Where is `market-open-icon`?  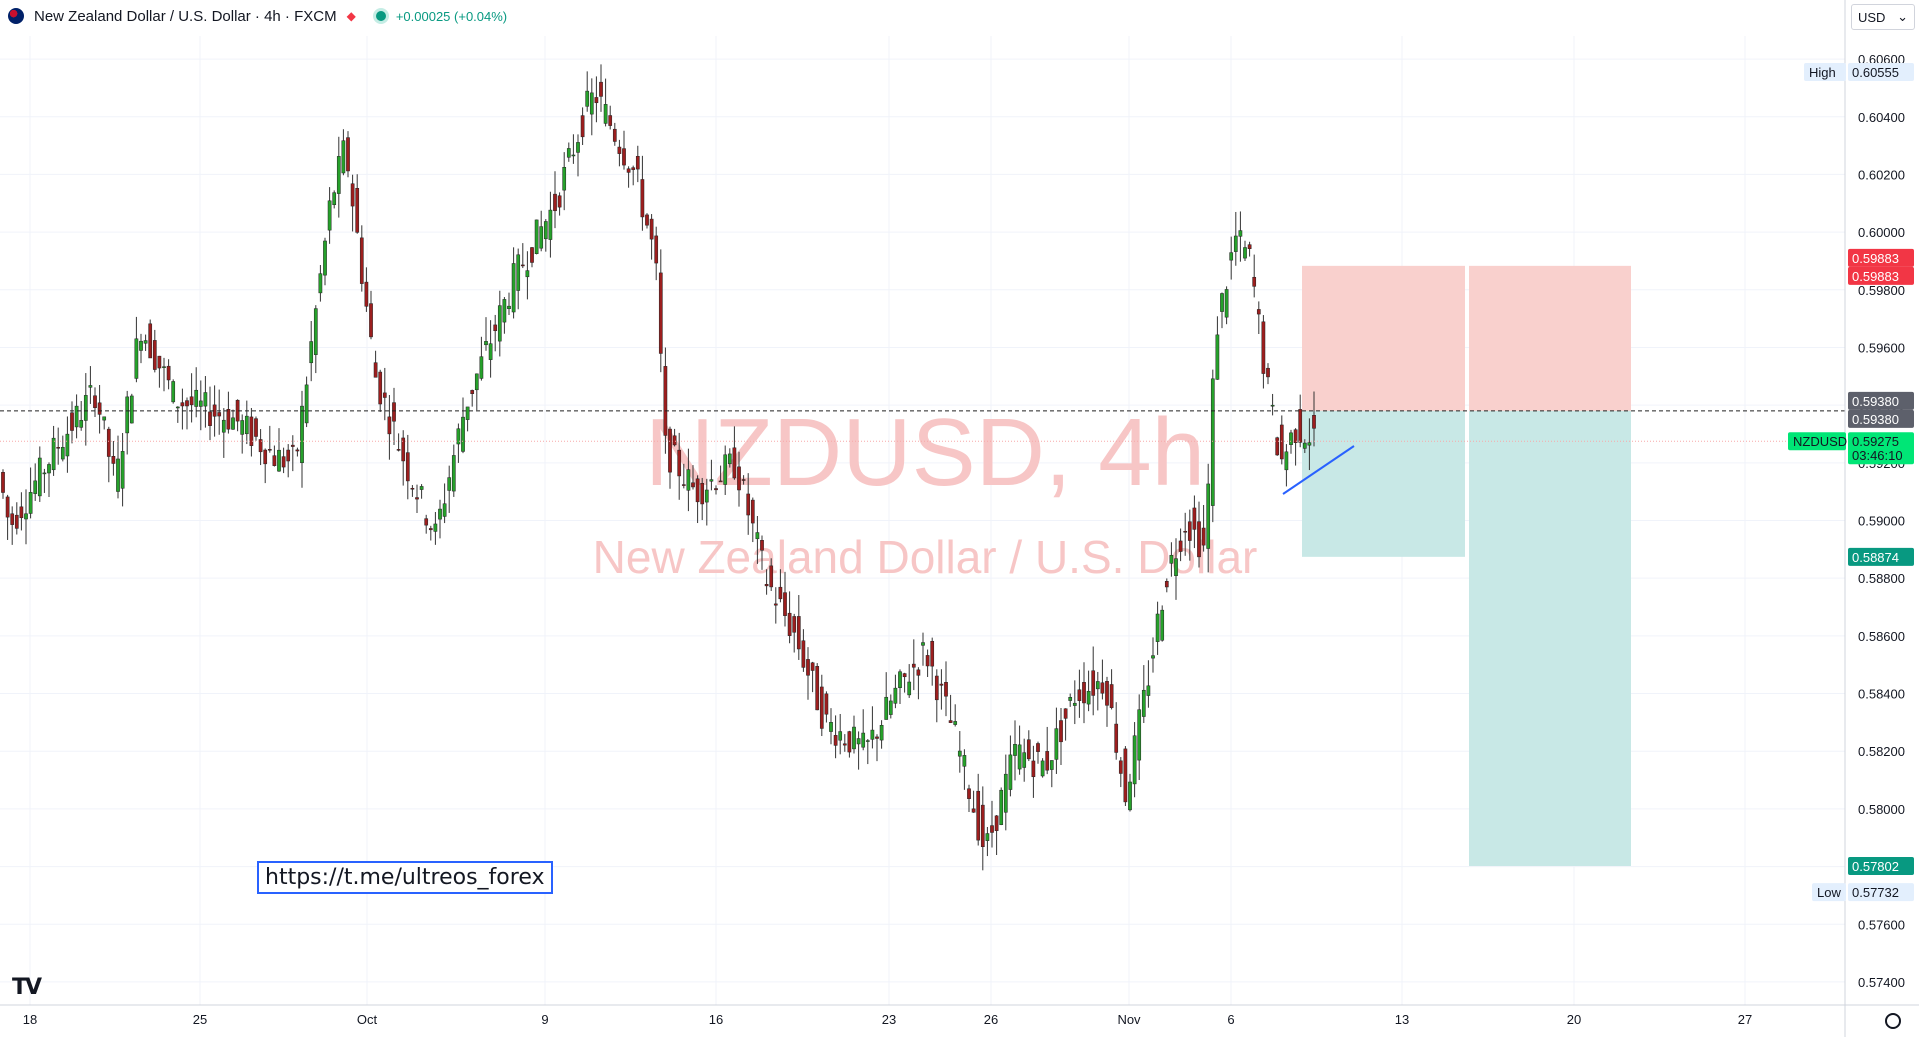
market-open-icon is located at coordinates (380, 16).